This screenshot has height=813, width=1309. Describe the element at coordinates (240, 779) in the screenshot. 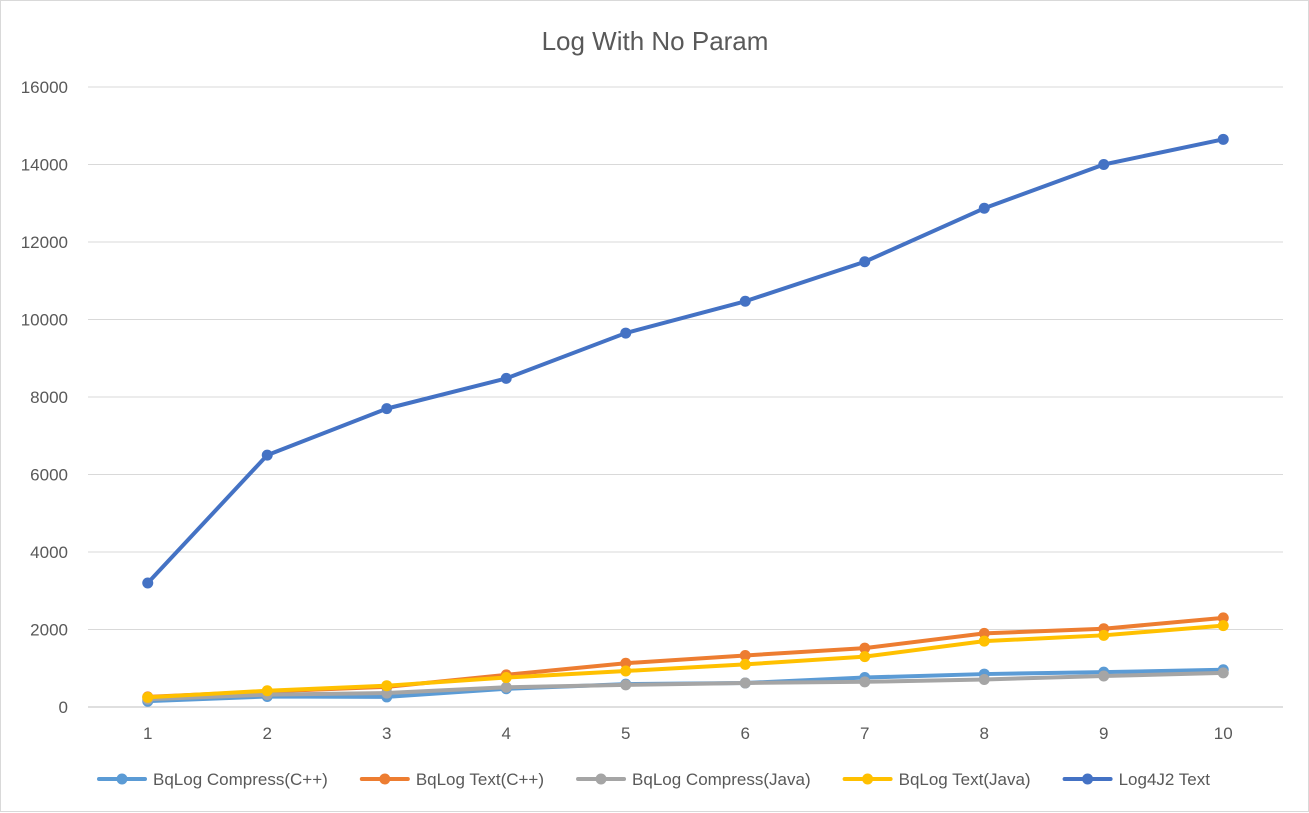

I see `legend-label: BqLog Compress(C++)` at that location.